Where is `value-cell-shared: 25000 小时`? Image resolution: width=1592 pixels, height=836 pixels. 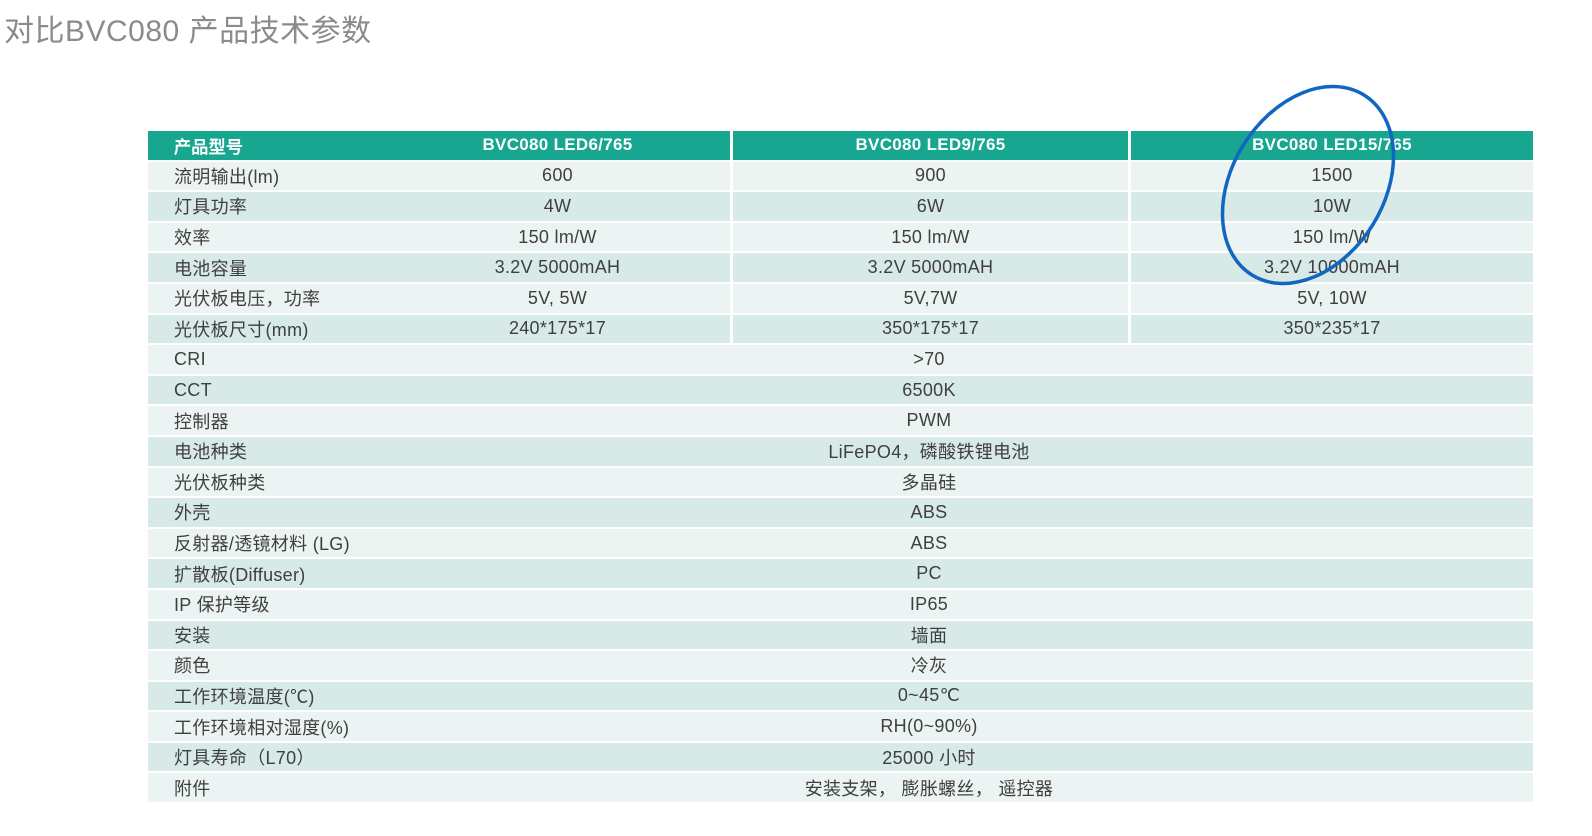
value-cell-shared: 25000 小时 is located at coordinates (929, 758).